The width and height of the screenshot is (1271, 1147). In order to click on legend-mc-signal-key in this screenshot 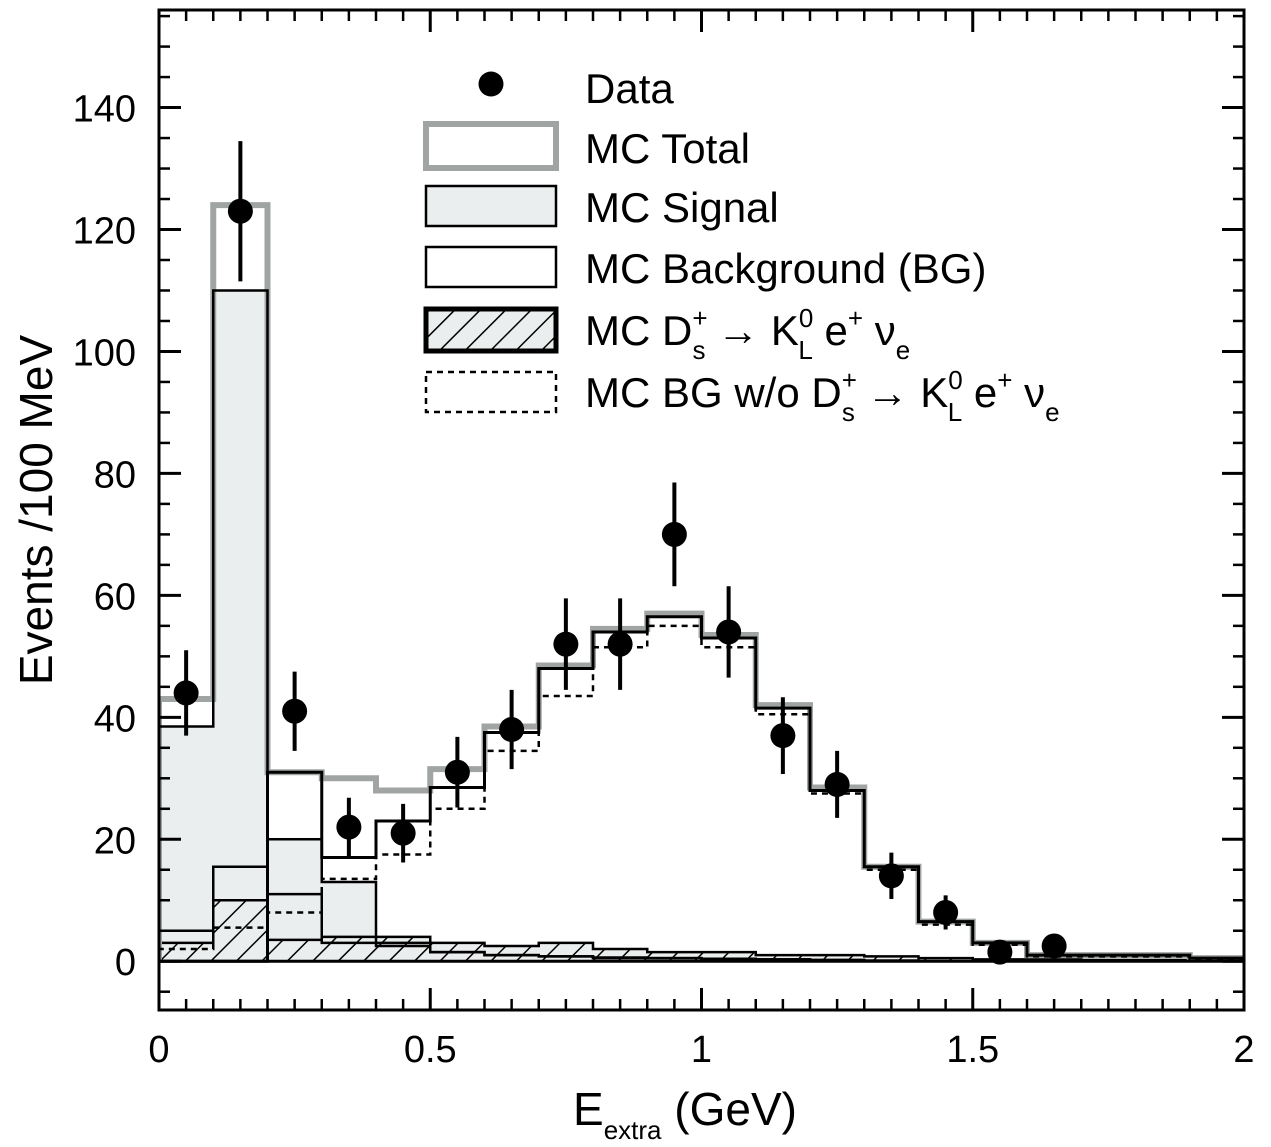, I will do `click(491, 206)`.